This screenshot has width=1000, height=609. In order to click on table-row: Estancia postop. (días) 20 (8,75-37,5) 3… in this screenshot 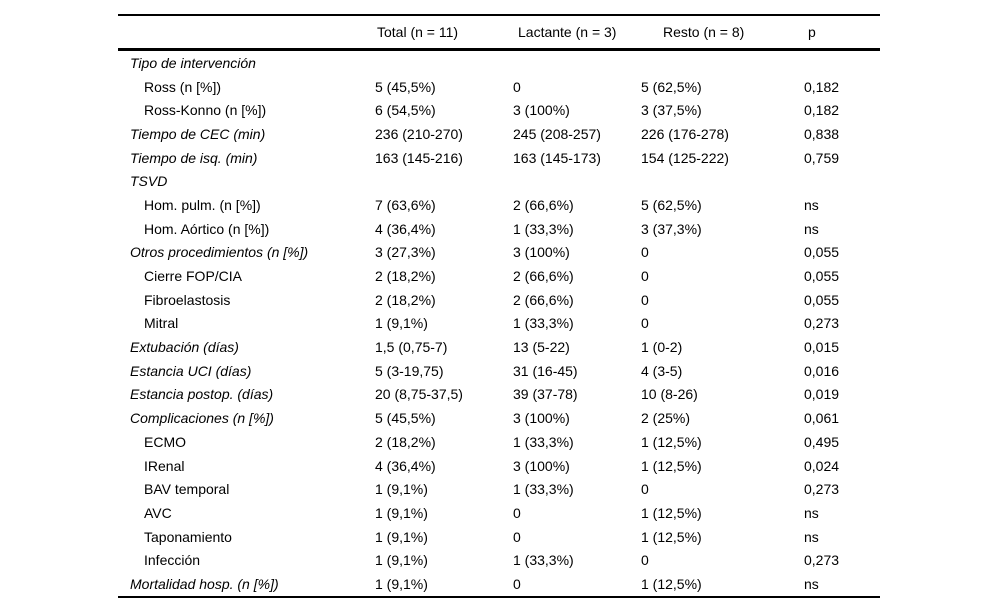, I will do `click(499, 395)`.